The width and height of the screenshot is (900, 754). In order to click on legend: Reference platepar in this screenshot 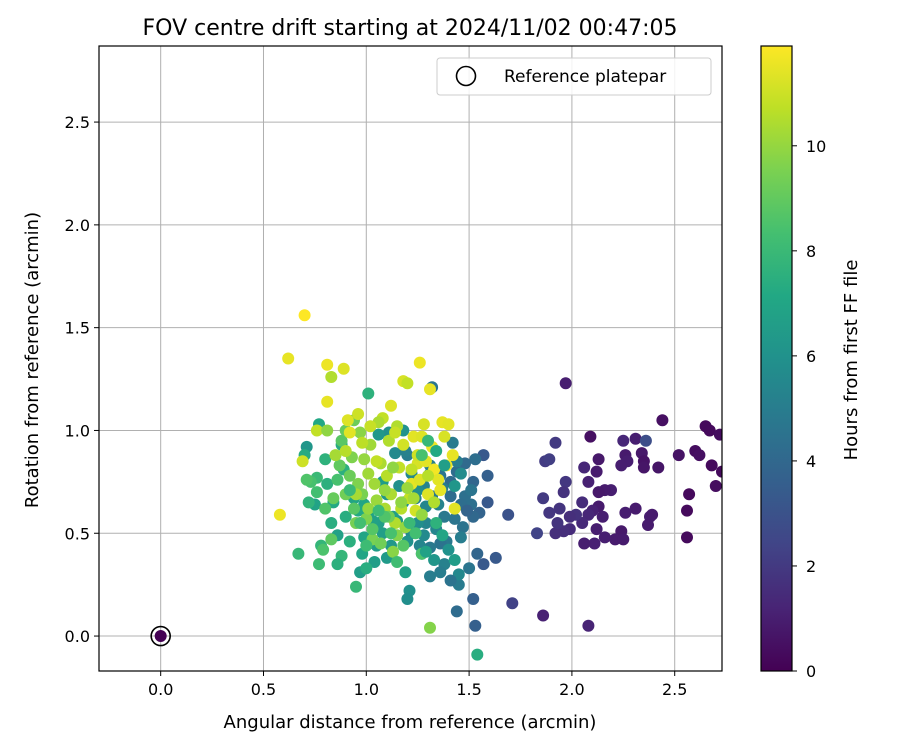, I will do `click(574, 76)`.